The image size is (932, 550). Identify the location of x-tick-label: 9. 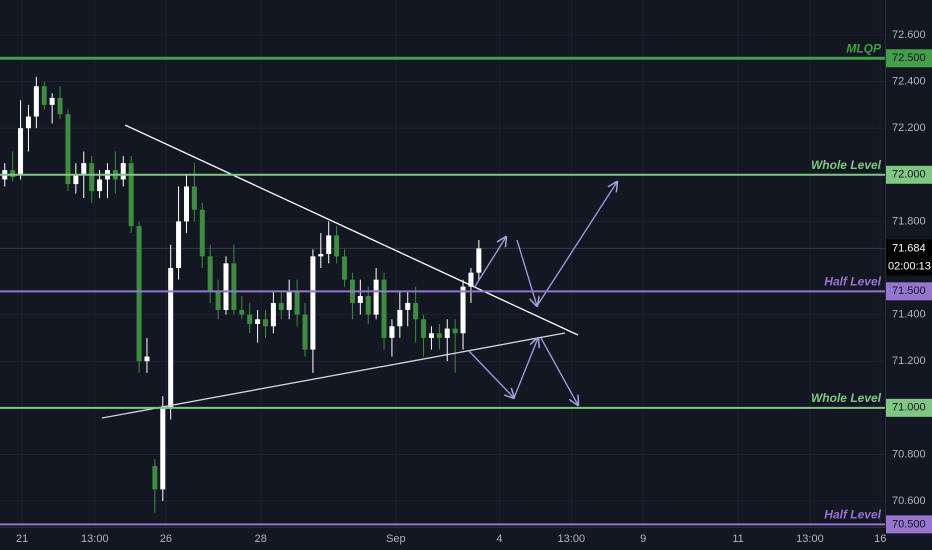
(643, 539).